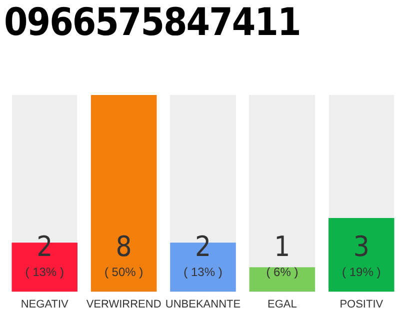  Describe the element at coordinates (124, 304) in the screenshot. I see `x-tick-label: VERWIRREND` at that location.